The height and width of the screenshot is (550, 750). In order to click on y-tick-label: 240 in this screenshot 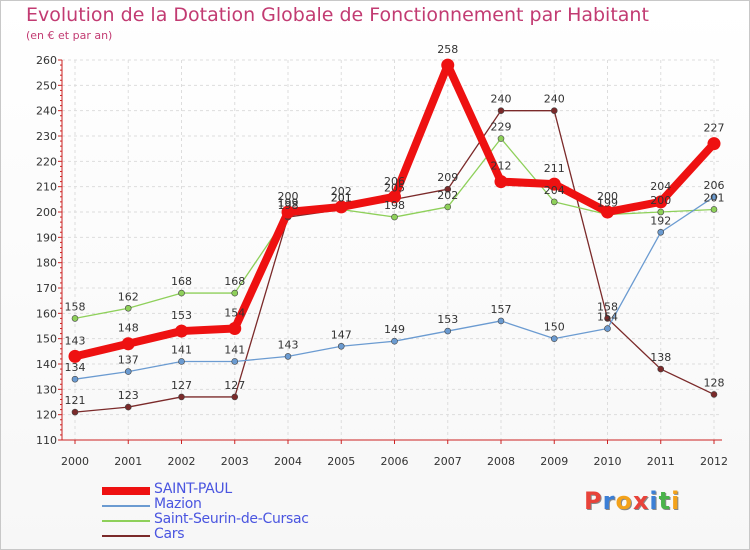, I will do `click(46, 111)`.